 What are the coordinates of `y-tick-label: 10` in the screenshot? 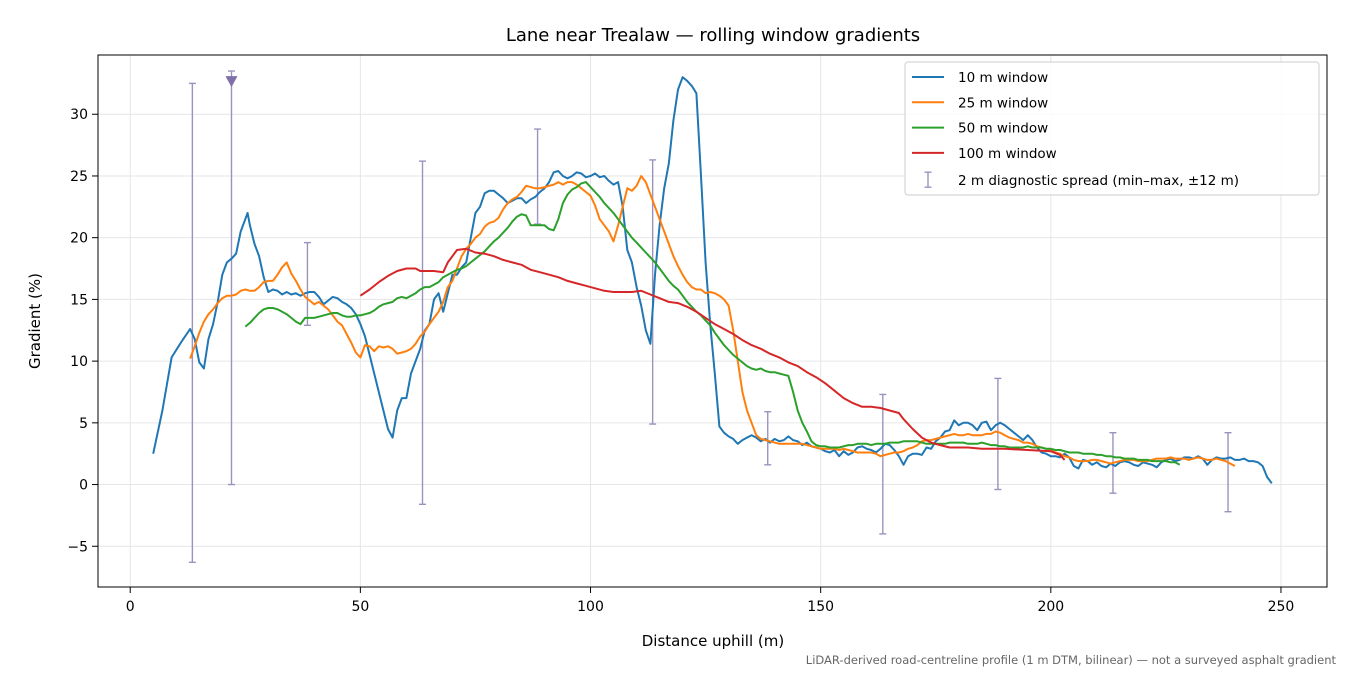 It's located at (79, 362).